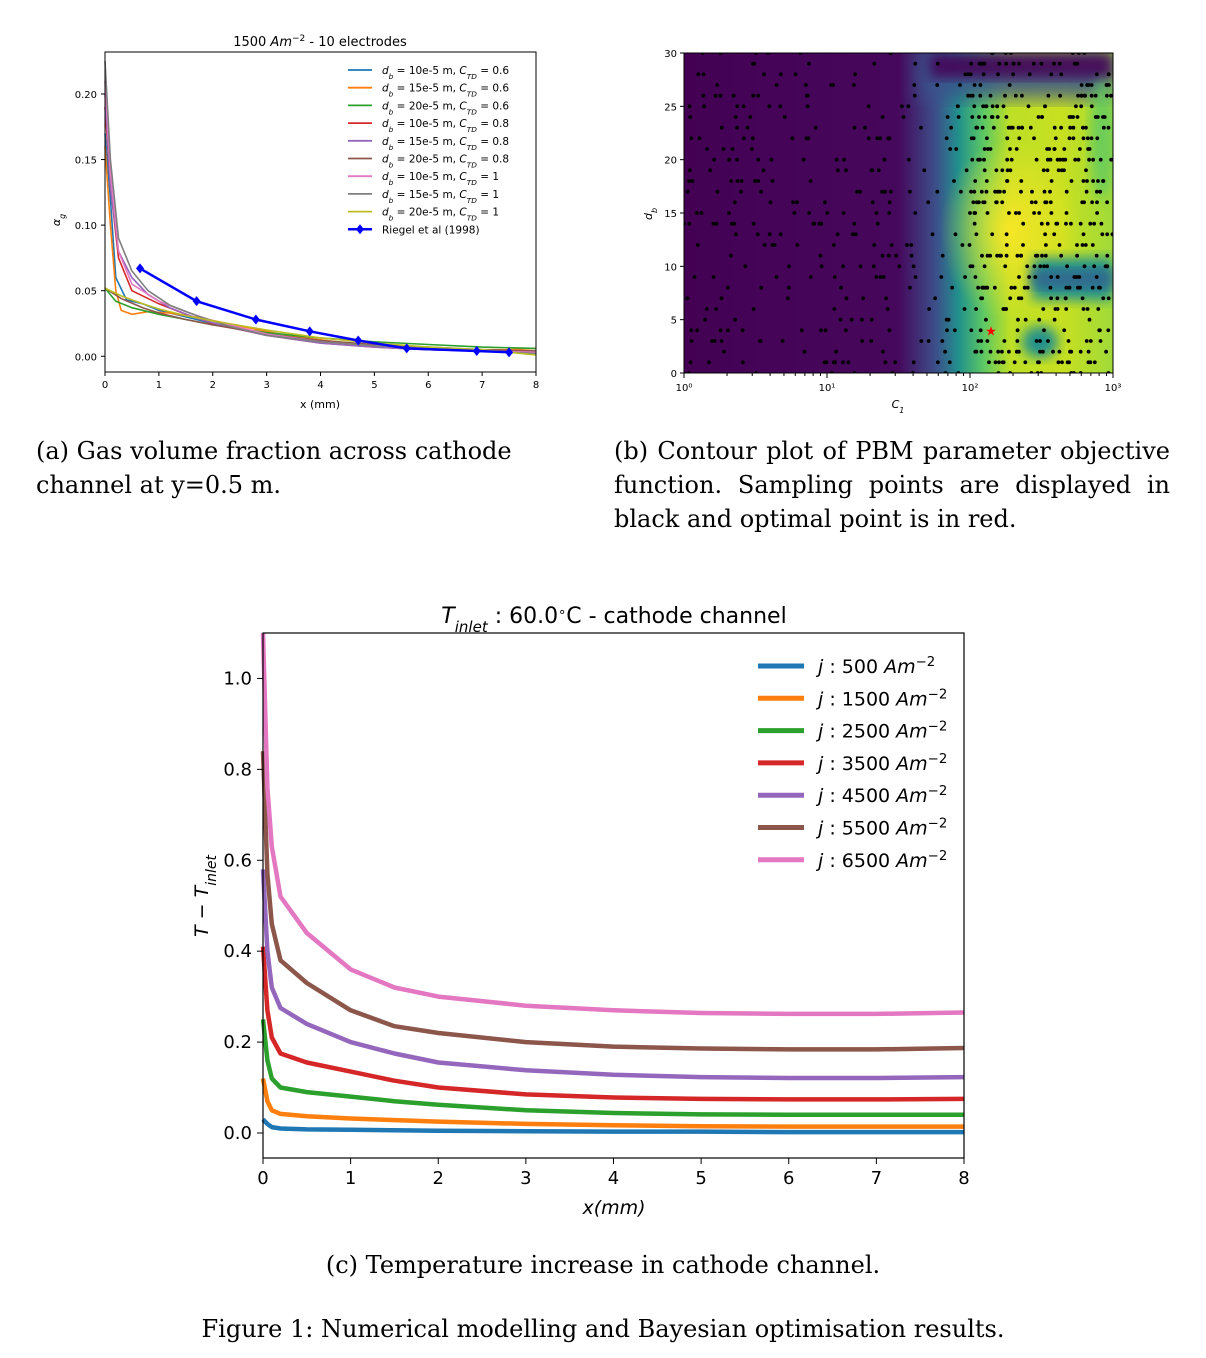 This screenshot has width=1206, height=1358. I want to click on y-tick-label: 0.6, so click(237, 860).